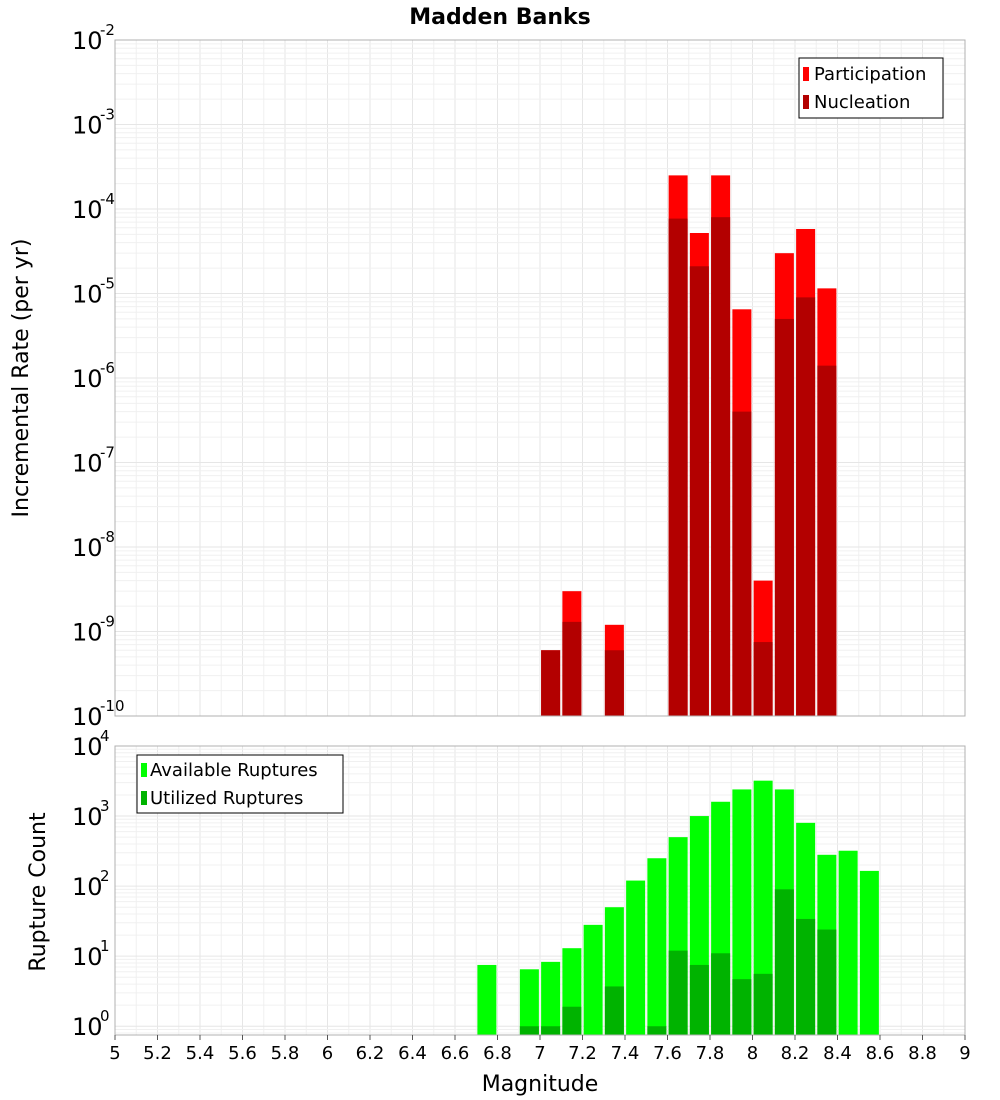 Image resolution: width=1000 pixels, height=1100 pixels. Describe the element at coordinates (667, 1053) in the screenshot. I see `x-tick-label: 7.6` at that location.